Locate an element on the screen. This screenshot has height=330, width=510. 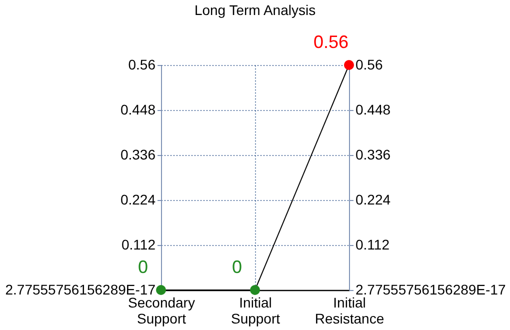
y2-tick-label: 0.56 is located at coordinates (369, 64).